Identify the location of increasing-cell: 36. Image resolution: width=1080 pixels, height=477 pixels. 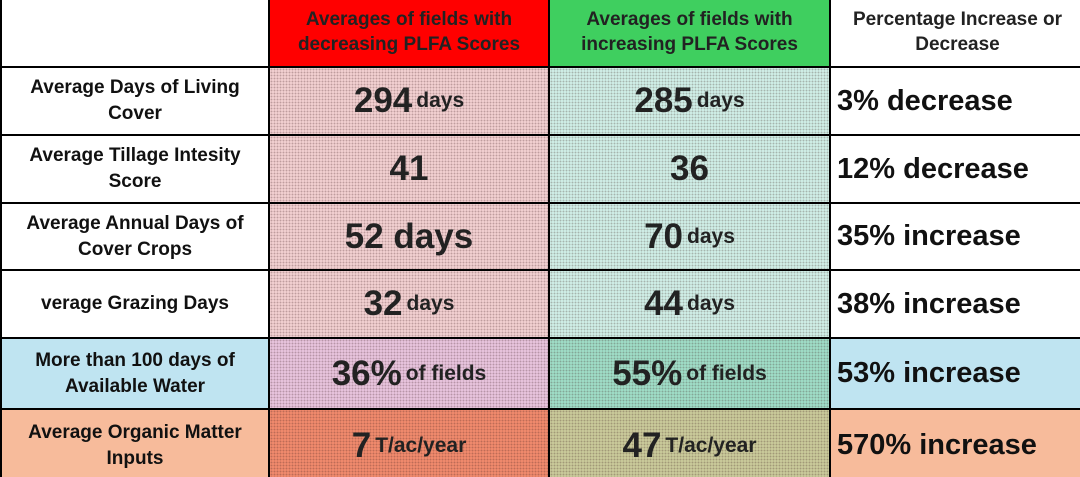
(689, 169).